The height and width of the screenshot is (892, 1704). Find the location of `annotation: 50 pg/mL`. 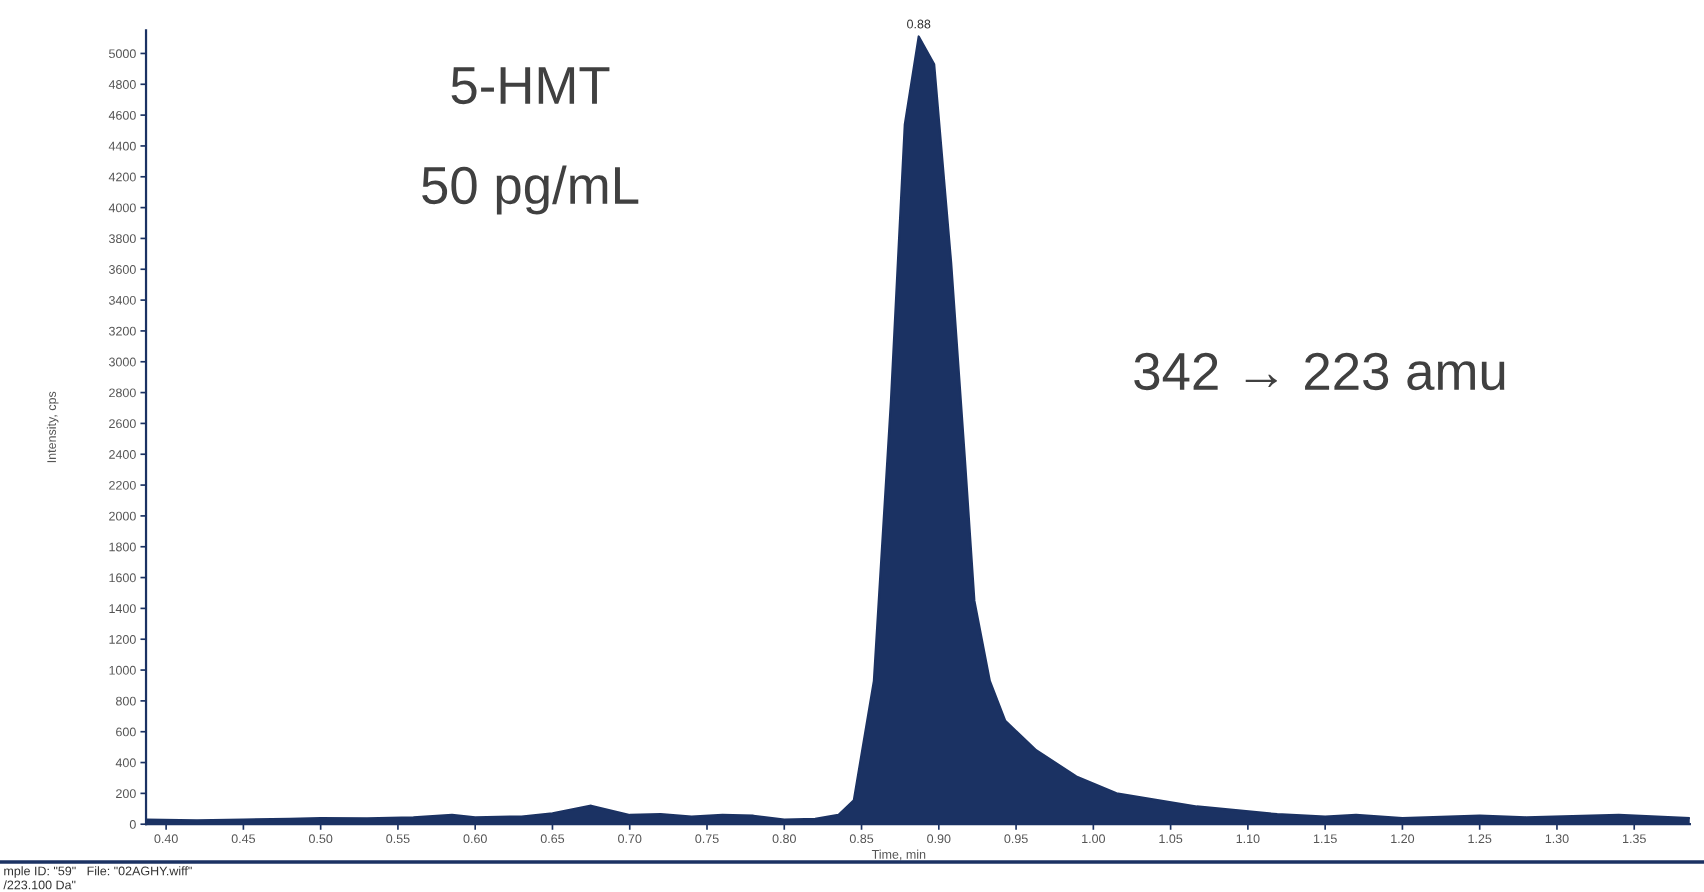

annotation: 50 pg/mL is located at coordinates (530, 190).